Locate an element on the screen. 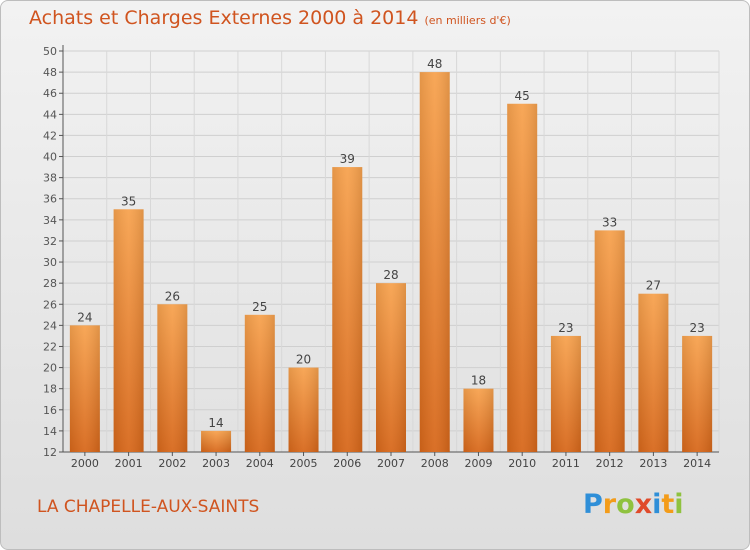 This screenshot has height=550, width=750. y-tick-label: 34 is located at coordinates (50, 220).